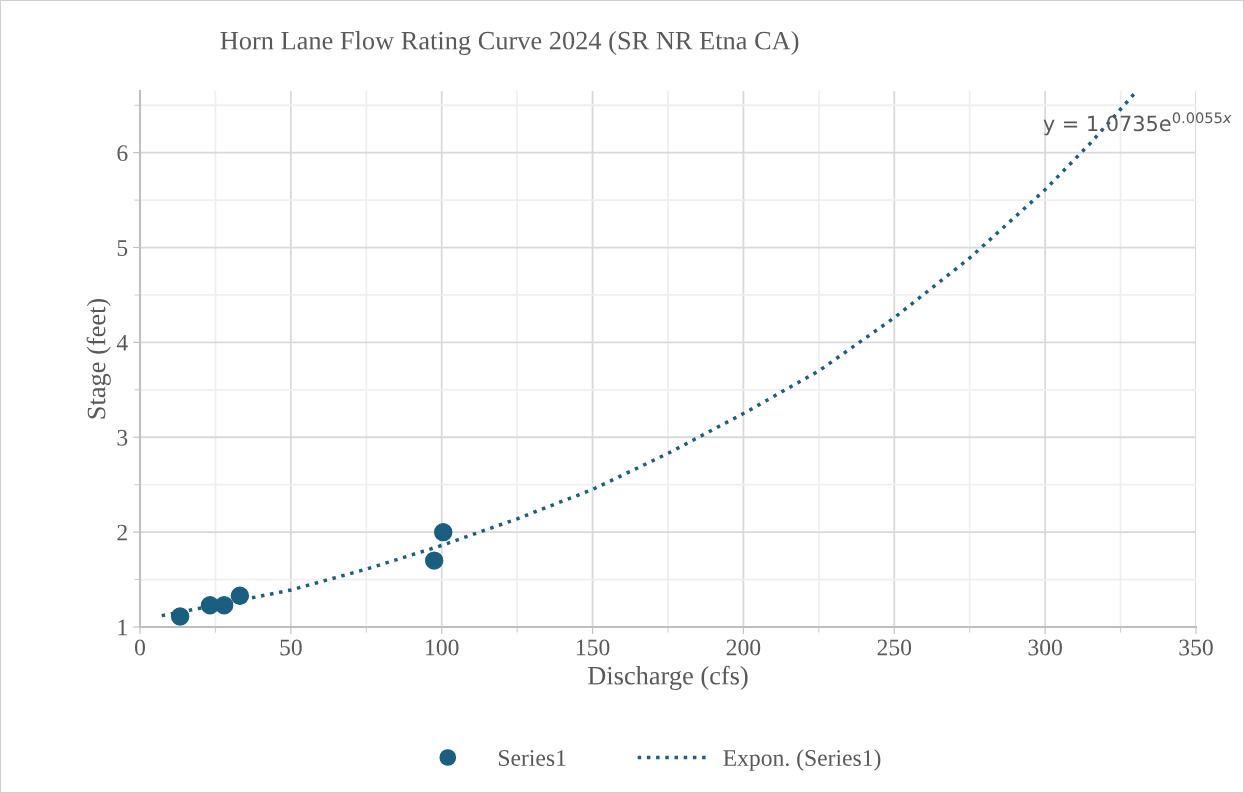 Image resolution: width=1244 pixels, height=793 pixels. What do you see at coordinates (532, 758) in the screenshot?
I see `legend-label: Series1` at bounding box center [532, 758].